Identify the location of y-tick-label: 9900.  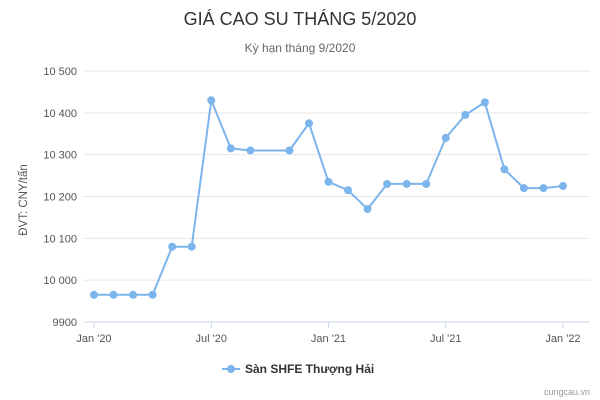
(65, 323).